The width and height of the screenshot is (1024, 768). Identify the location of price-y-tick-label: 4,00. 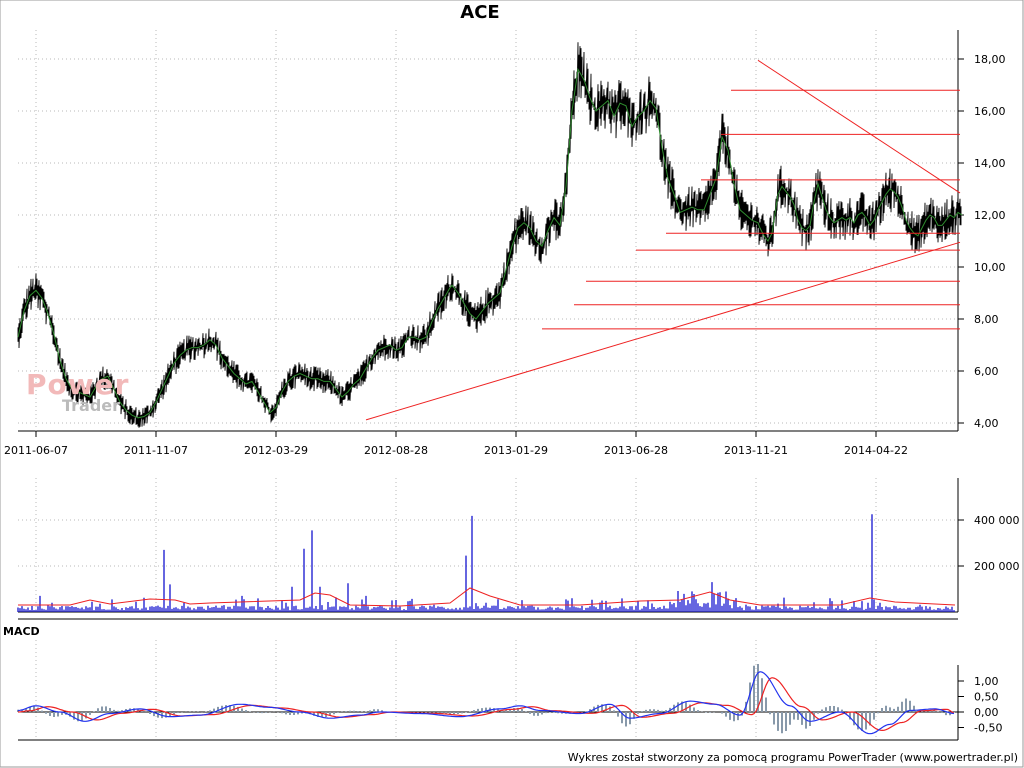
(986, 423).